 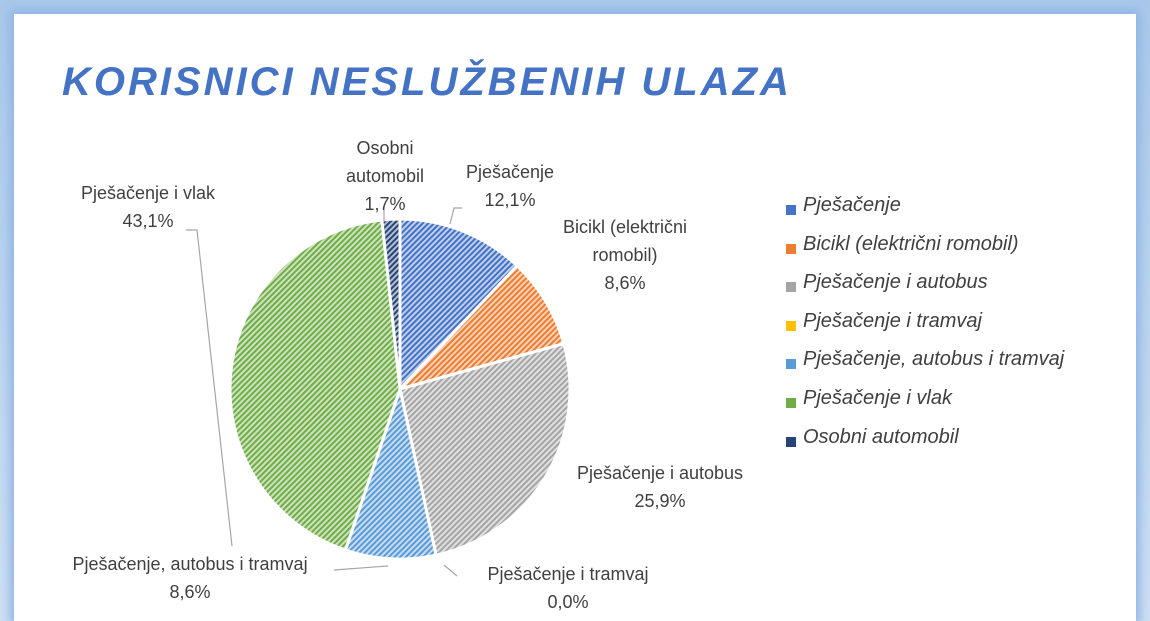 I want to click on data-label-name: Bicikl (električni romobil), so click(x=625, y=241).